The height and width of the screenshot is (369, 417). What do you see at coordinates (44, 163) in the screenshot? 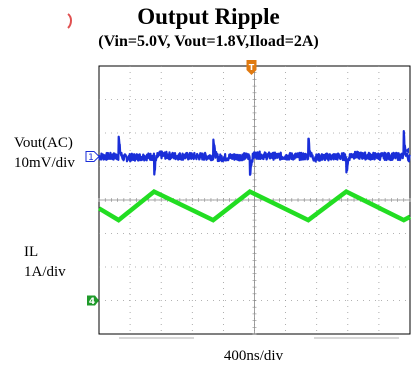
I see `vout-scale-label: 10mV/div` at bounding box center [44, 163].